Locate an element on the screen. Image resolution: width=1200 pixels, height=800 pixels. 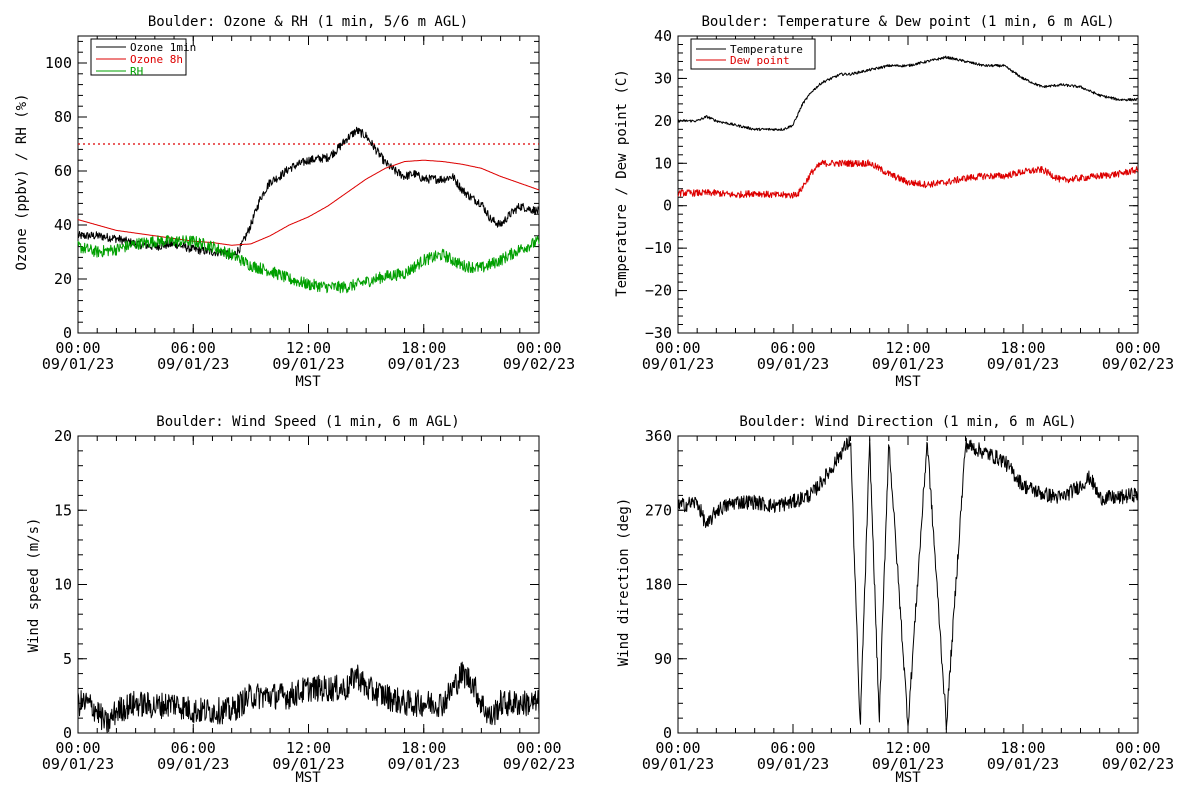
panel-title: Boulder: Wind Direction (1 min, 6 m AGL) is located at coordinates (907, 422).